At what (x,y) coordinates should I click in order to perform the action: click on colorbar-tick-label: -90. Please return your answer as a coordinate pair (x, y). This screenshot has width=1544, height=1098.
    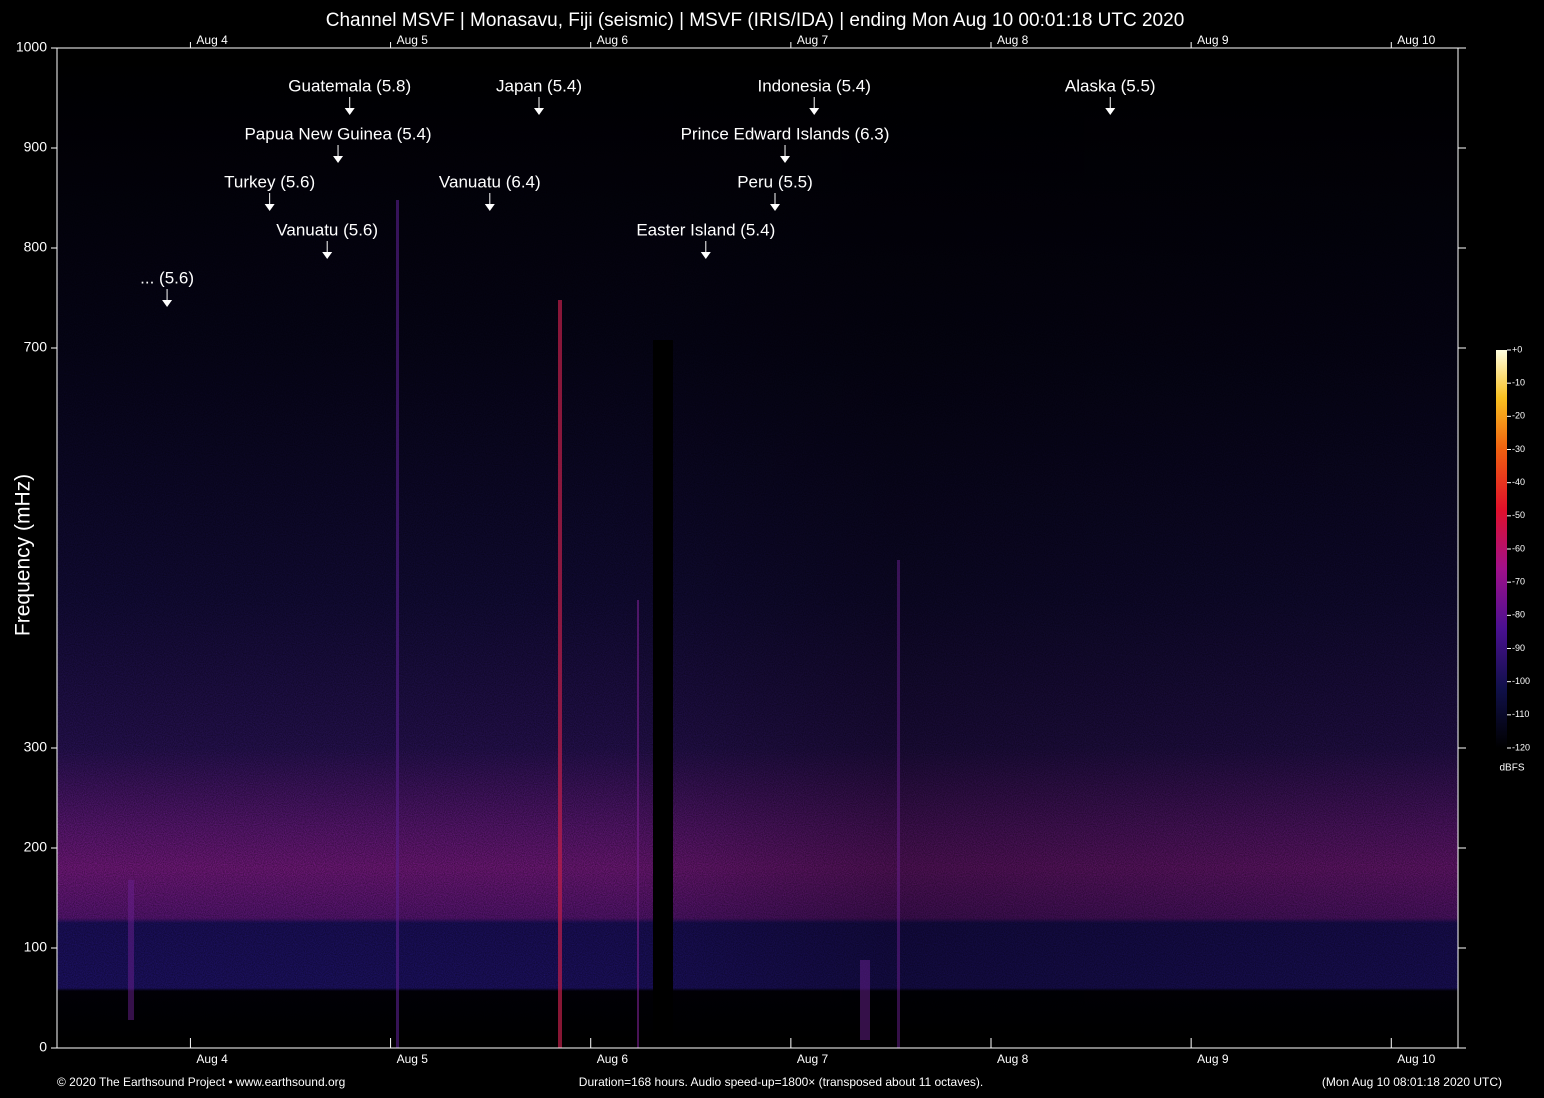
    Looking at the image, I should click on (1518, 648).